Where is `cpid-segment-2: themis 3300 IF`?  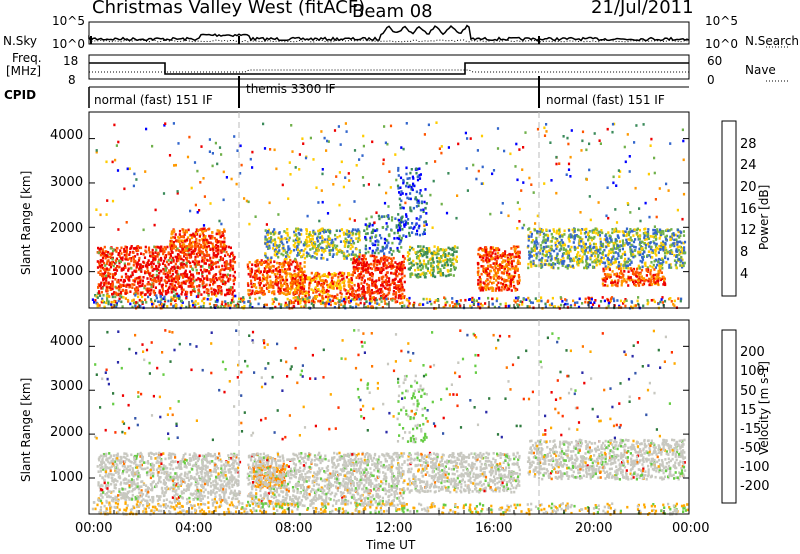
cpid-segment-2: themis 3300 IF is located at coordinates (291, 89).